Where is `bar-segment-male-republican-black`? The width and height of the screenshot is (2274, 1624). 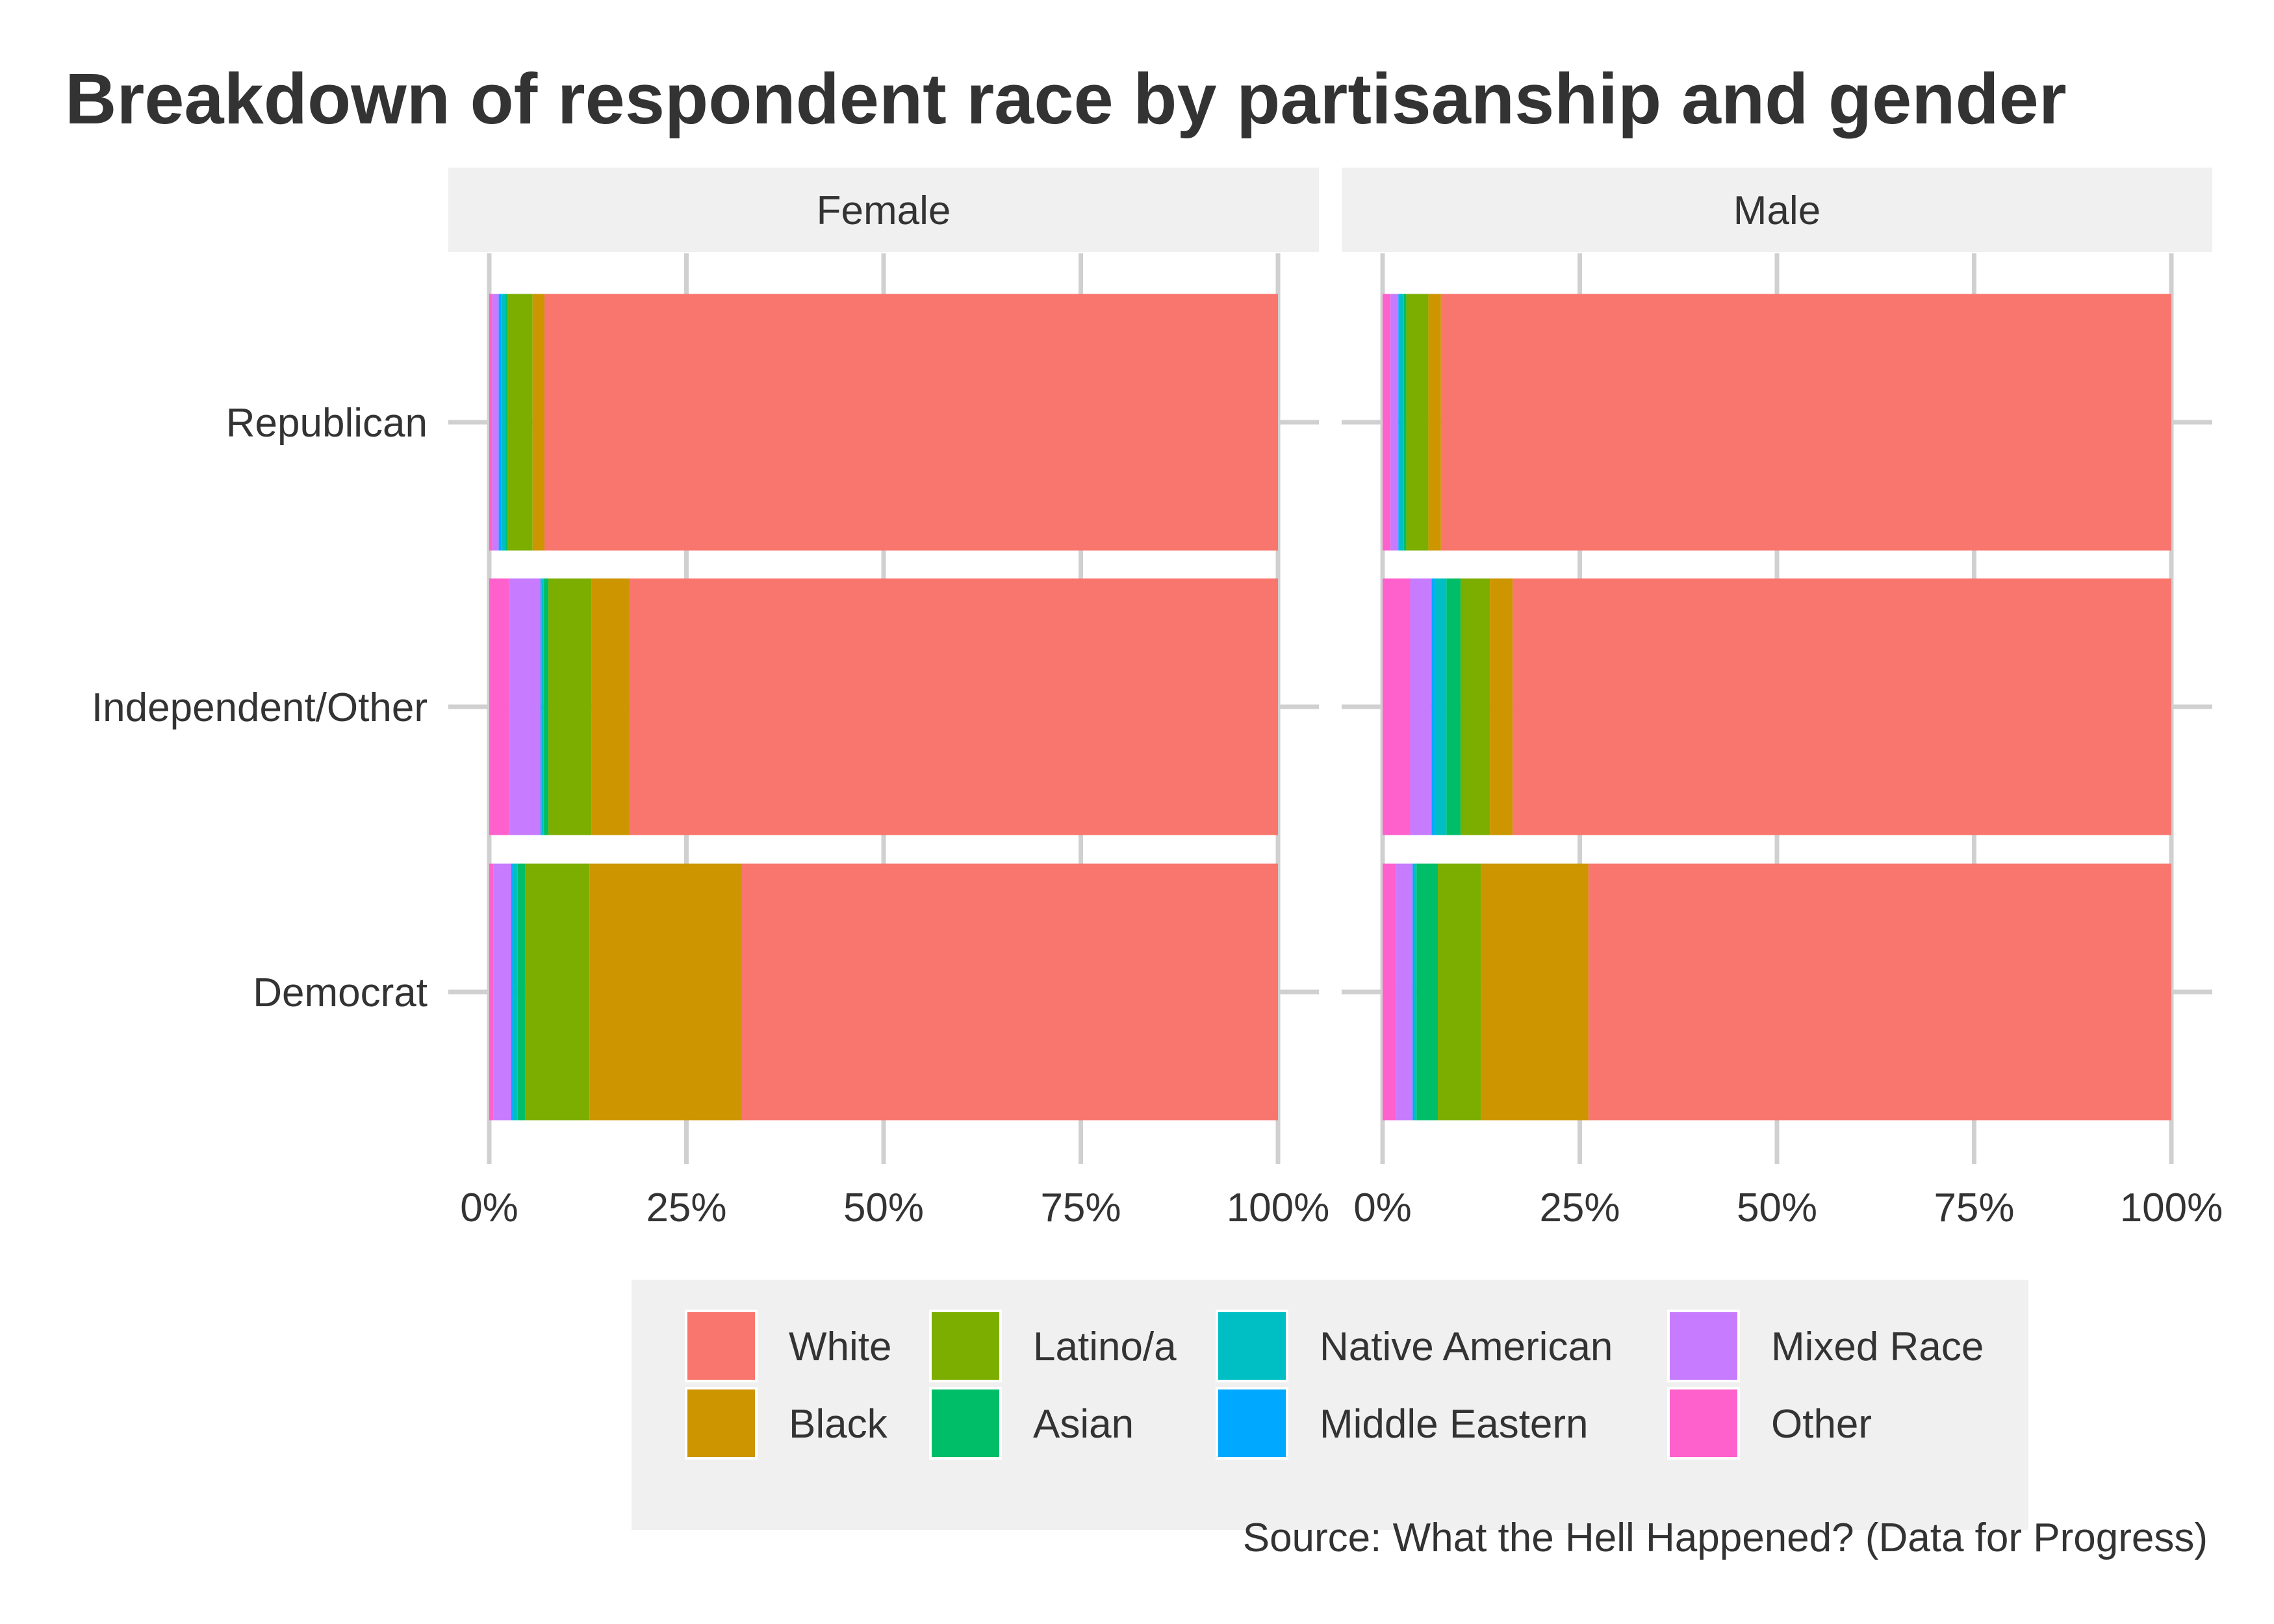
bar-segment-male-republican-black is located at coordinates (1434, 422).